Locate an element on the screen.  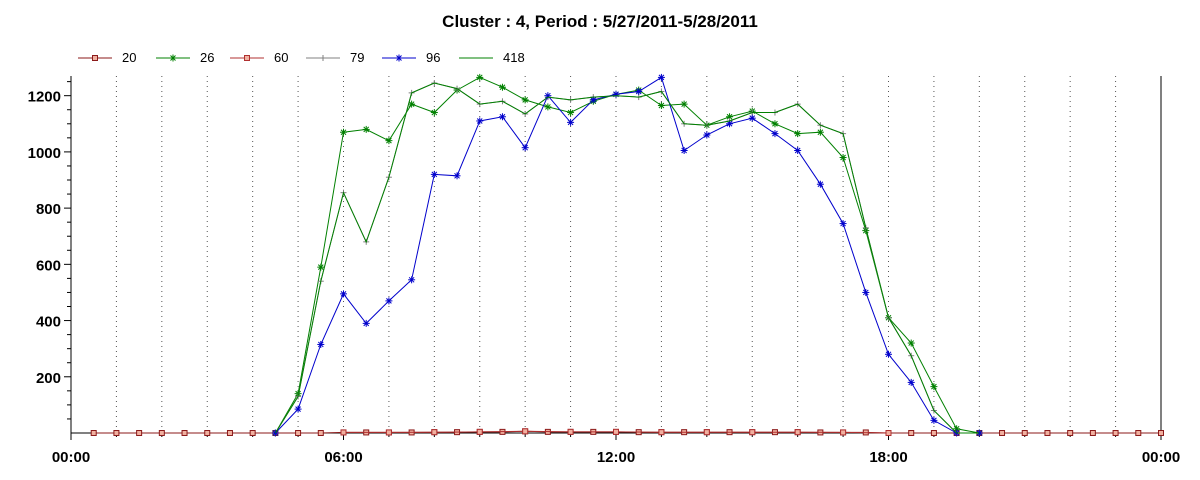
x-tick-label: 12:00 is located at coordinates (616, 457).